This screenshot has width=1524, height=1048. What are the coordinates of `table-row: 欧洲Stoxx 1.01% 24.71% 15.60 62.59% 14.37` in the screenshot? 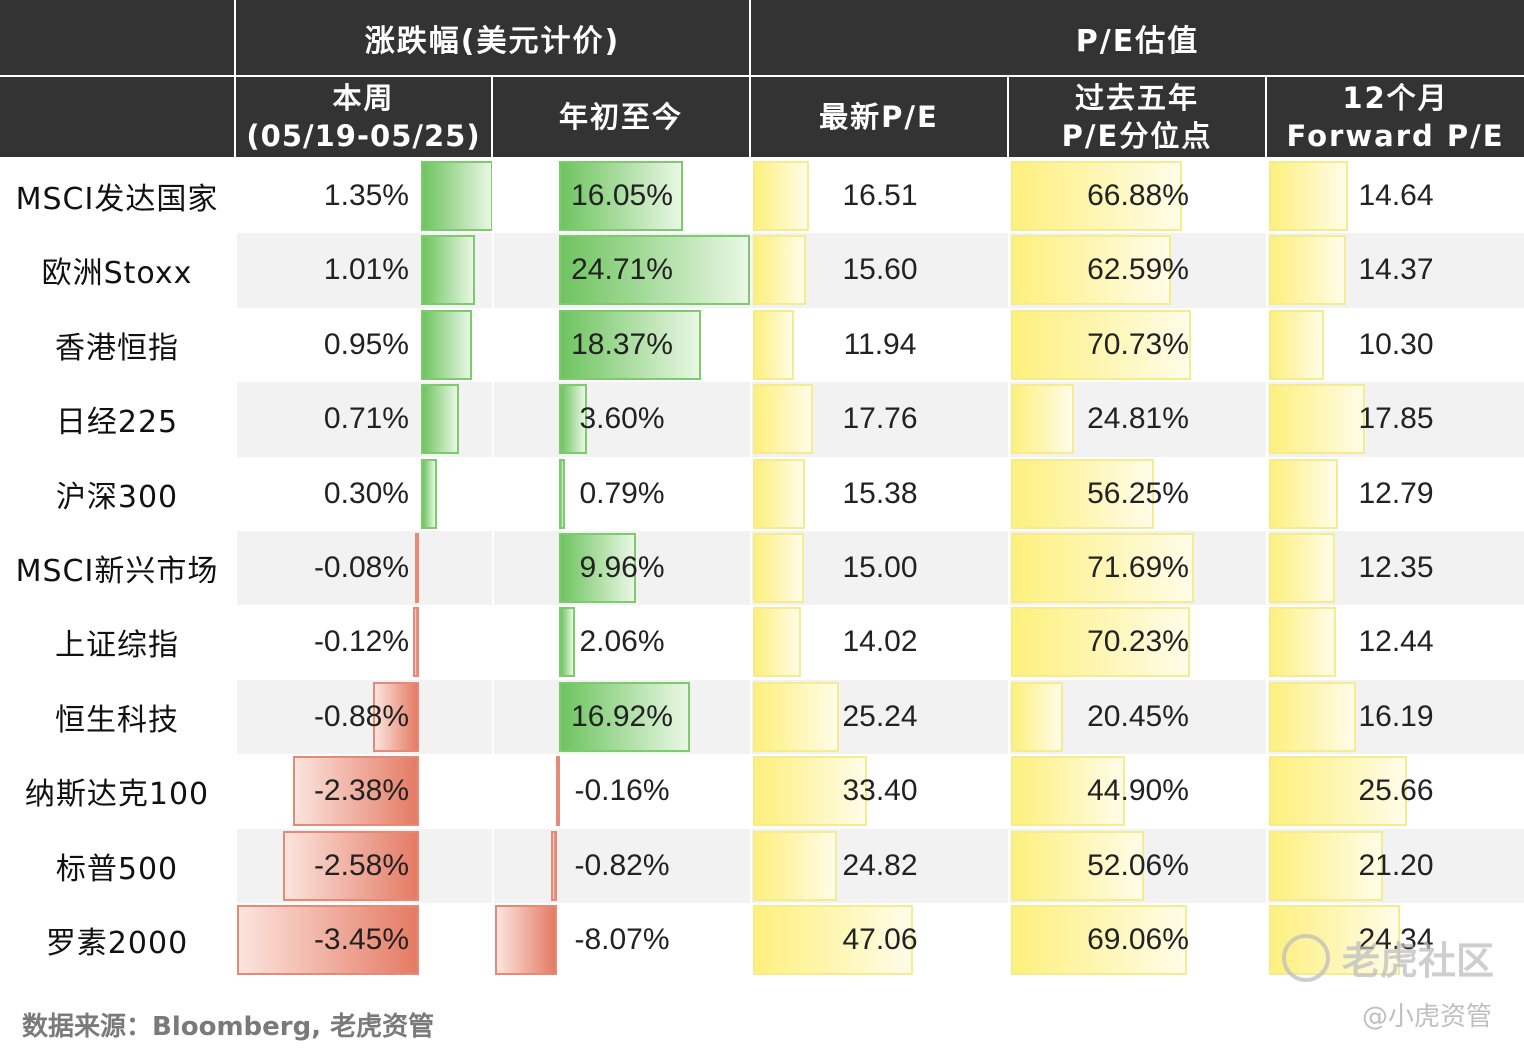 It's located at (762, 270).